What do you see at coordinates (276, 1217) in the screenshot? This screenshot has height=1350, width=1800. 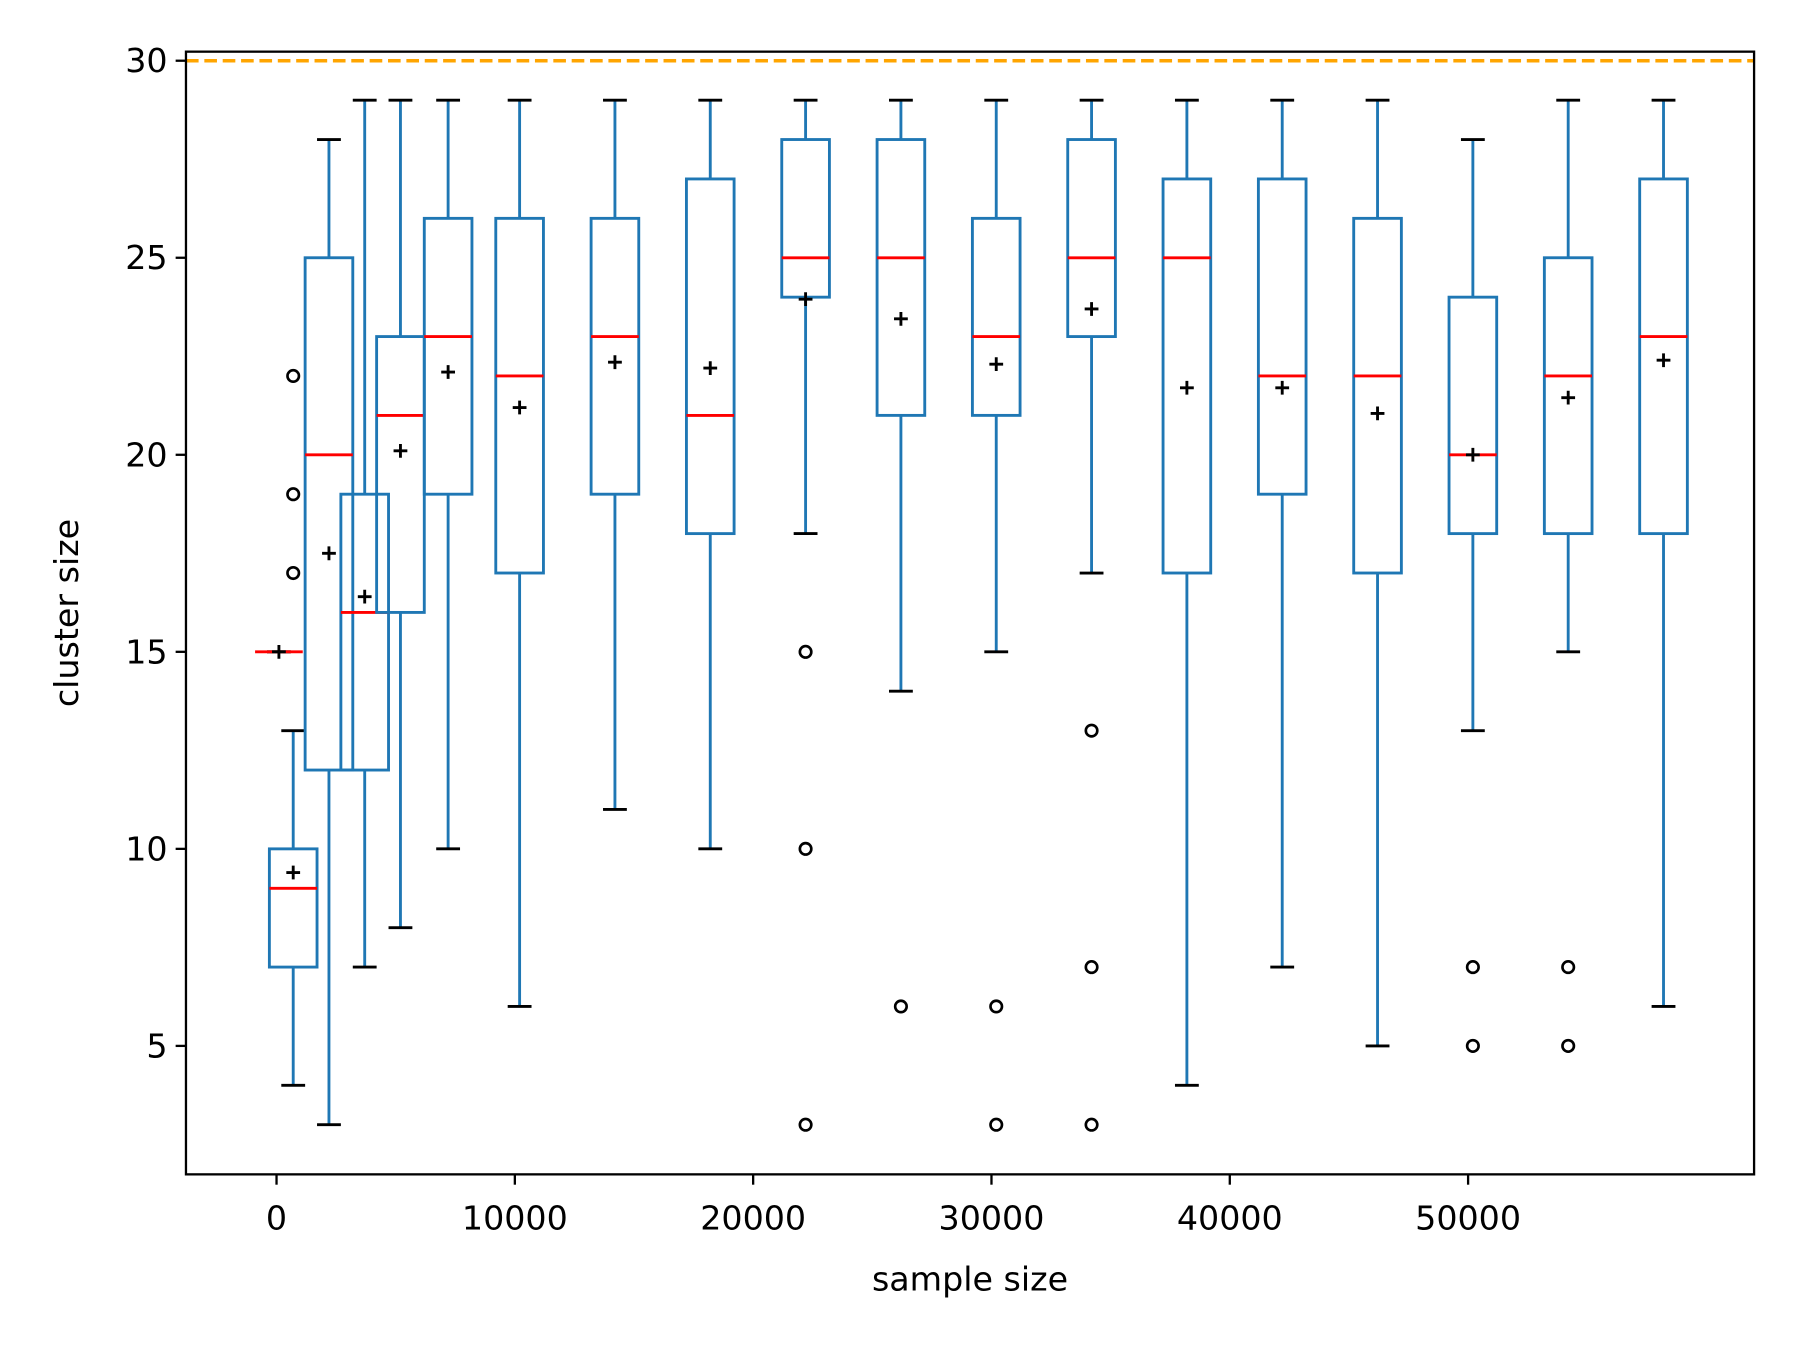 I see `x-tick-label: 0` at bounding box center [276, 1217].